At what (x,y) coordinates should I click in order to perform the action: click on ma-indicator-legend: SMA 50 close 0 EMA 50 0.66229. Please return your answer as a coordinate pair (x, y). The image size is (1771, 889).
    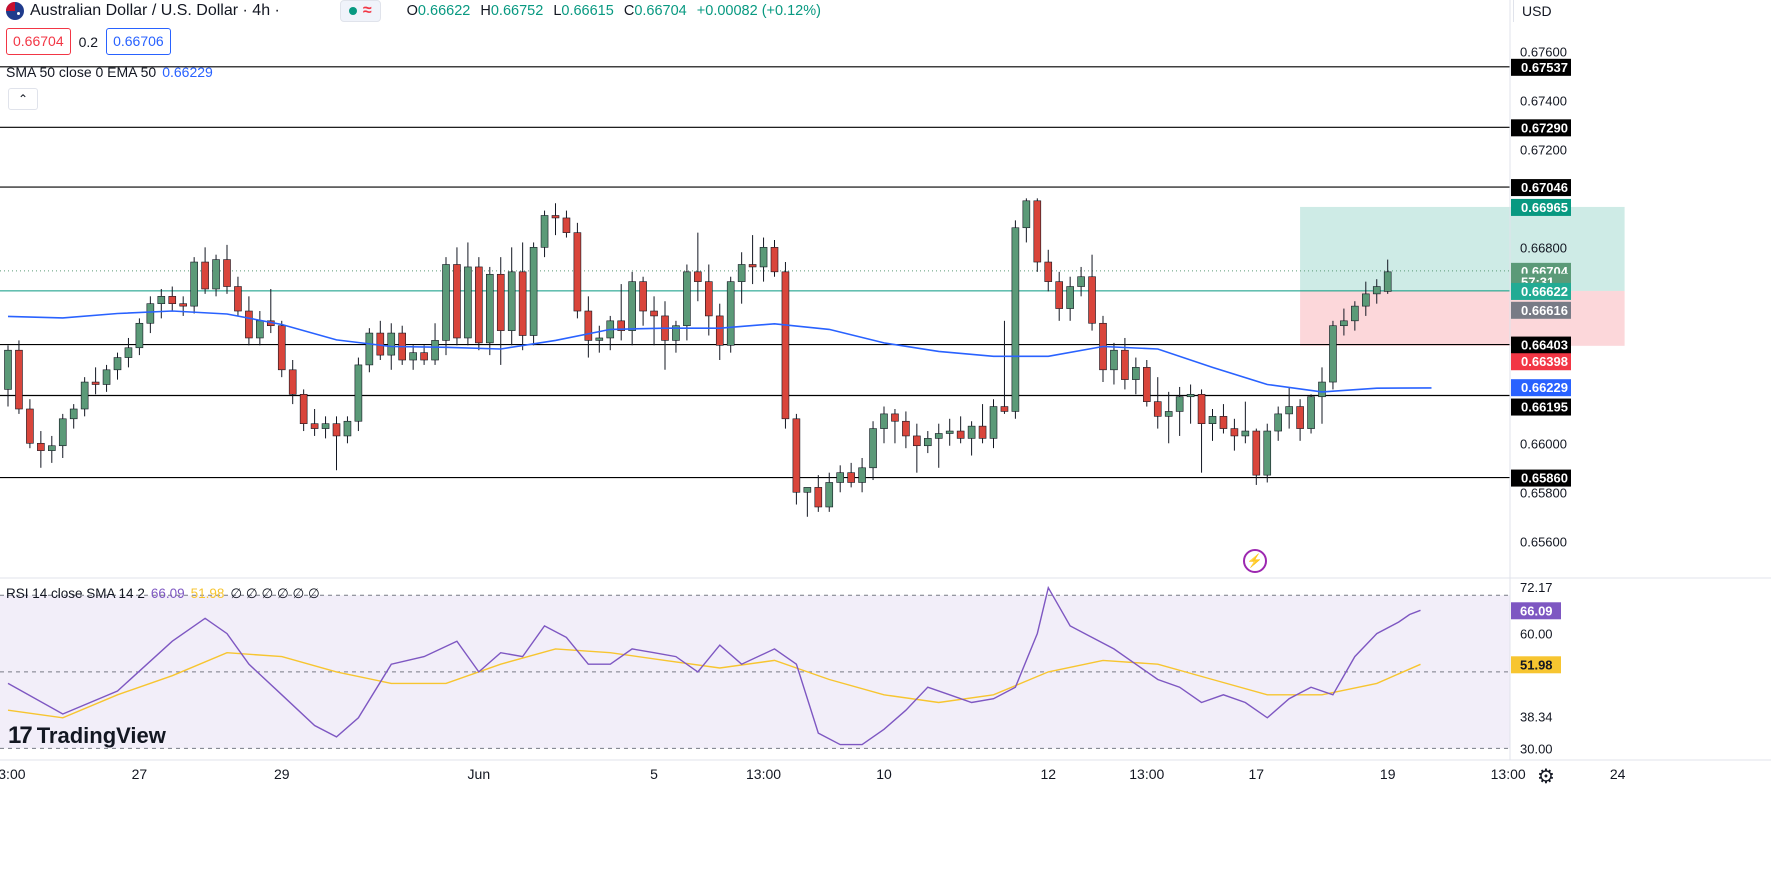
    Looking at the image, I should click on (109, 72).